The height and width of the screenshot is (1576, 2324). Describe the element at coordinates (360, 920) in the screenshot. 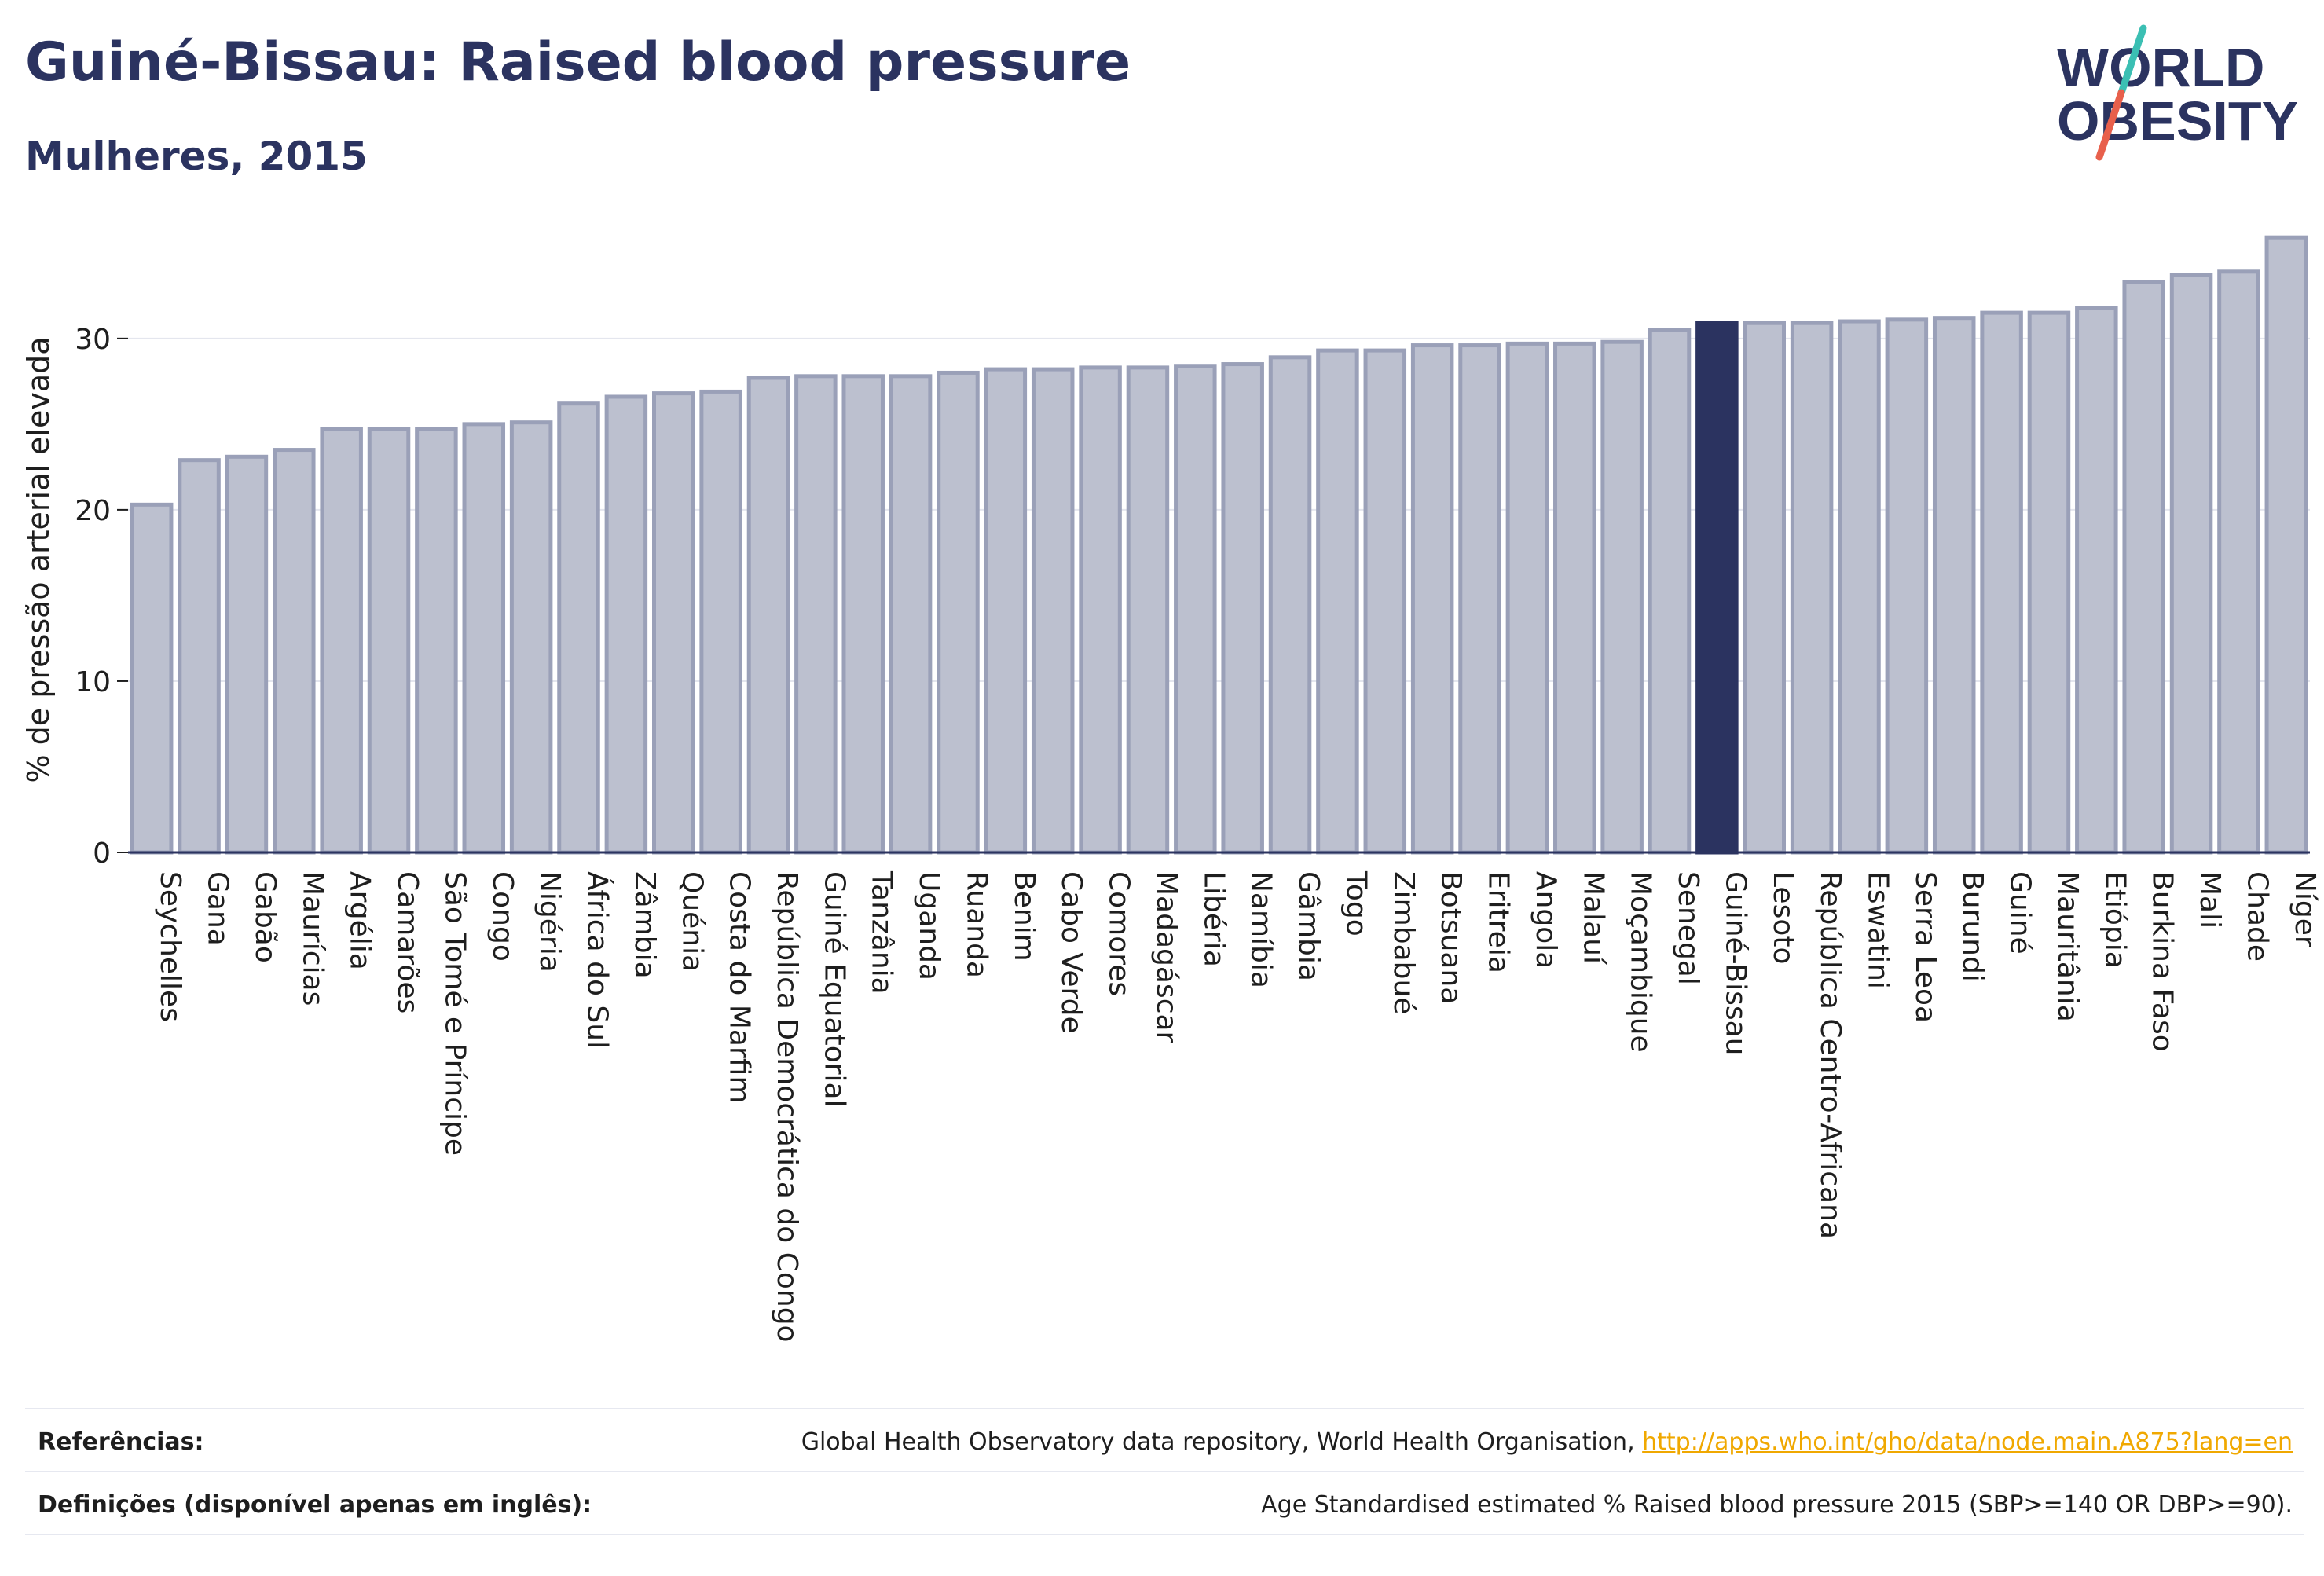

I see `x-tick-label-4: Argélia` at that location.